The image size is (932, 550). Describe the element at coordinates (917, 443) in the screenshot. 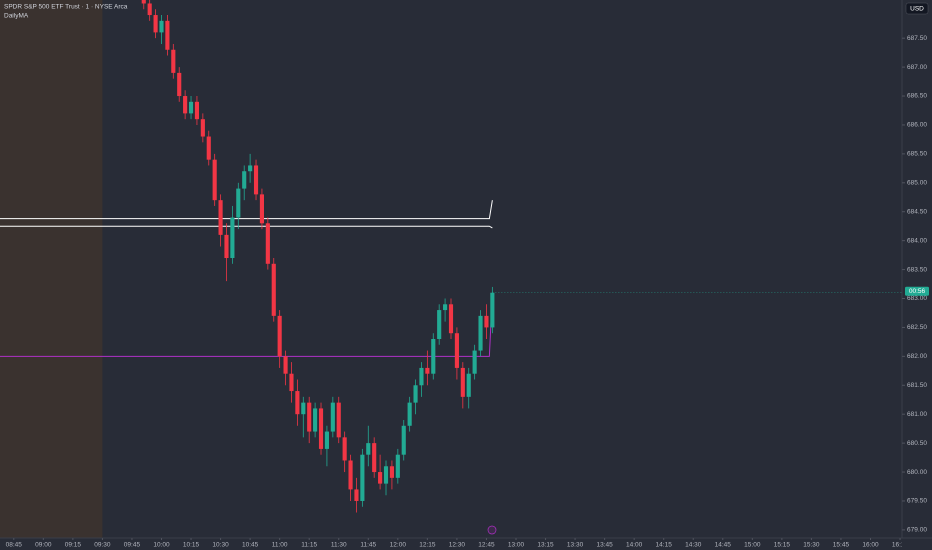

I see `y-tick-label: 680.50` at that location.